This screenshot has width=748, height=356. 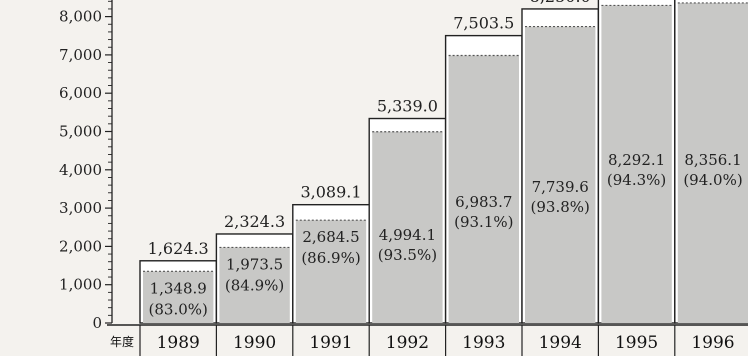 What do you see at coordinates (636, 343) in the screenshot?
I see `x-tick-label: 1995` at bounding box center [636, 343].